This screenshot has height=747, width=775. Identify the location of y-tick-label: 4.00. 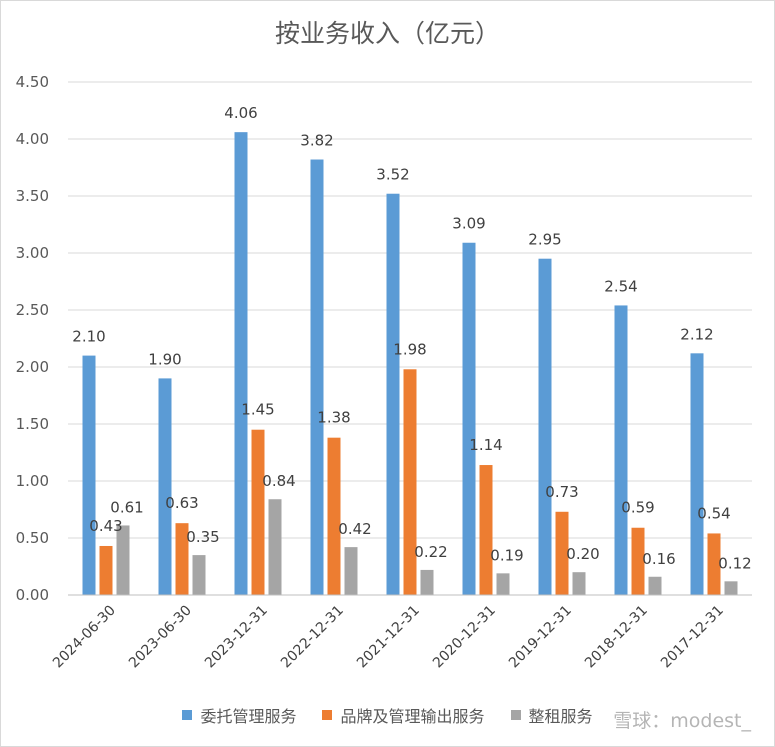
(32, 139).